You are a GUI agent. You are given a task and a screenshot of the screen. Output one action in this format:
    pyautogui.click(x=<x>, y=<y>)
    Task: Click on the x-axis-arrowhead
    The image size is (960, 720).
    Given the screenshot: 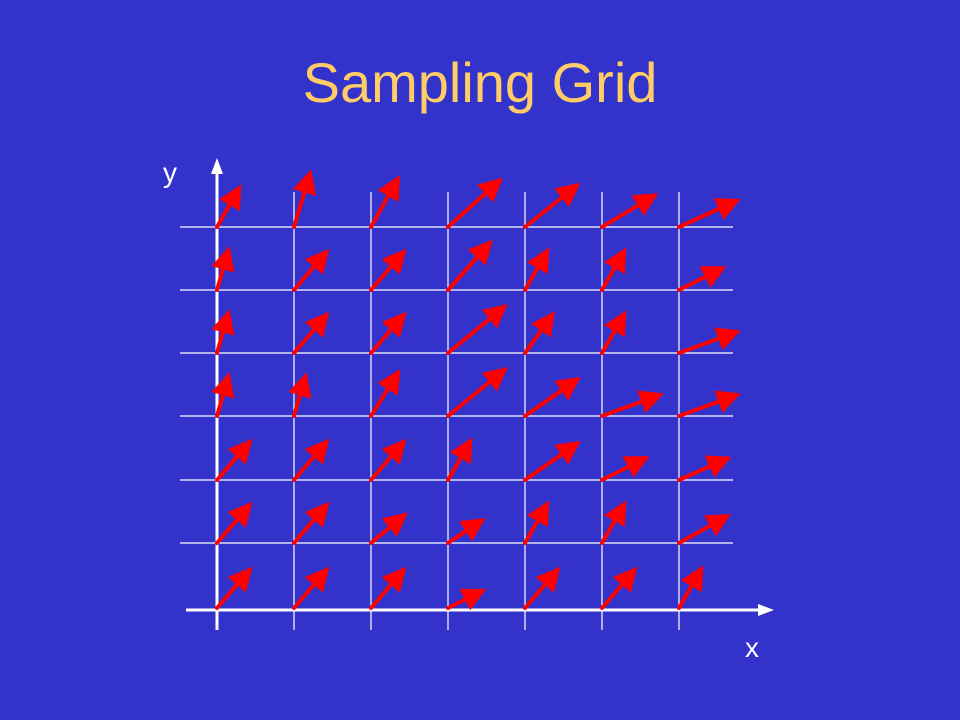 What is the action you would take?
    pyautogui.click(x=766, y=610)
    